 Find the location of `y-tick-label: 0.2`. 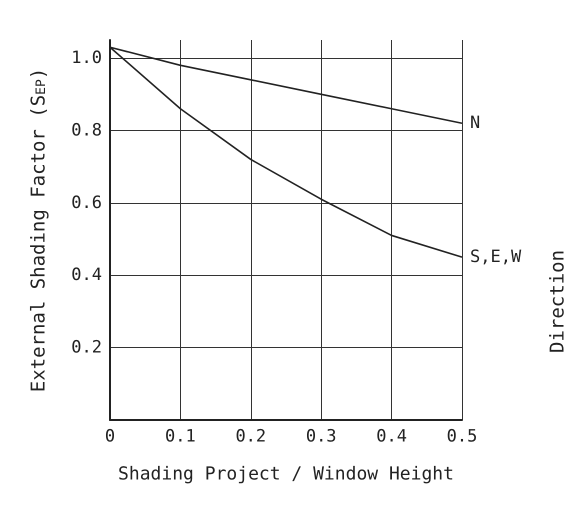

y-tick-label: 0.2 is located at coordinates (86, 348).